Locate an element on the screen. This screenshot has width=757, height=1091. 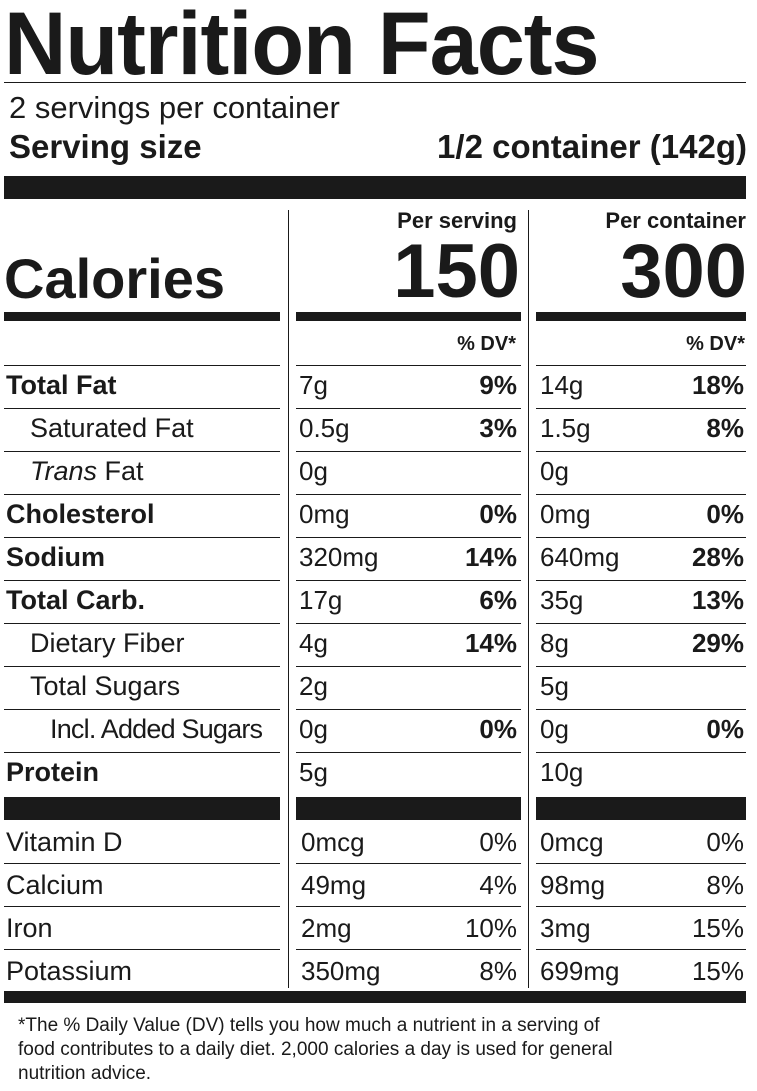
vitamin-container-amount: 699mg is located at coordinates (580, 971).